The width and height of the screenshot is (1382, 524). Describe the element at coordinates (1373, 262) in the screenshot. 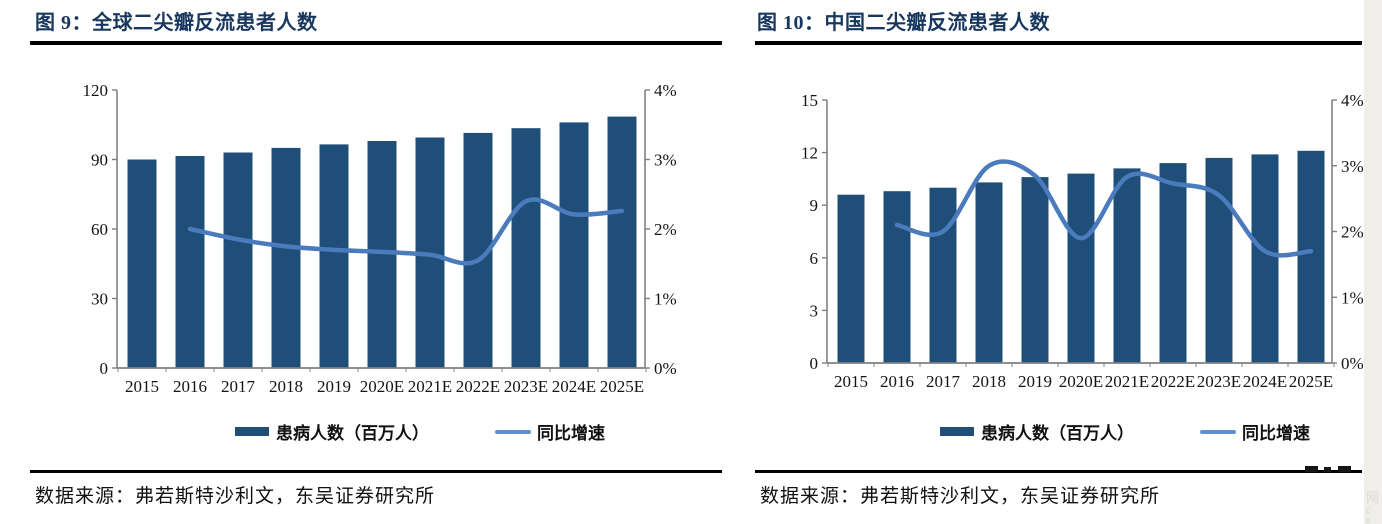

I see `page-edge-strip: 网 c n` at that location.